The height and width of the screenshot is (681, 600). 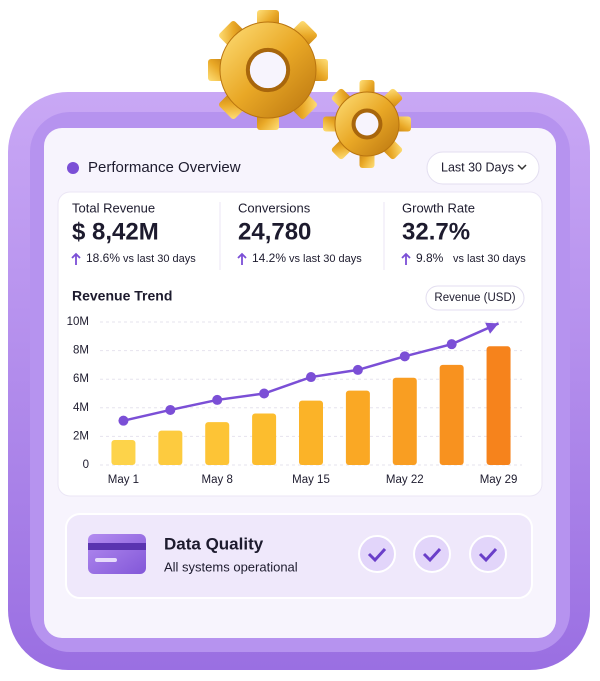 I want to click on checks, so click(x=432, y=554).